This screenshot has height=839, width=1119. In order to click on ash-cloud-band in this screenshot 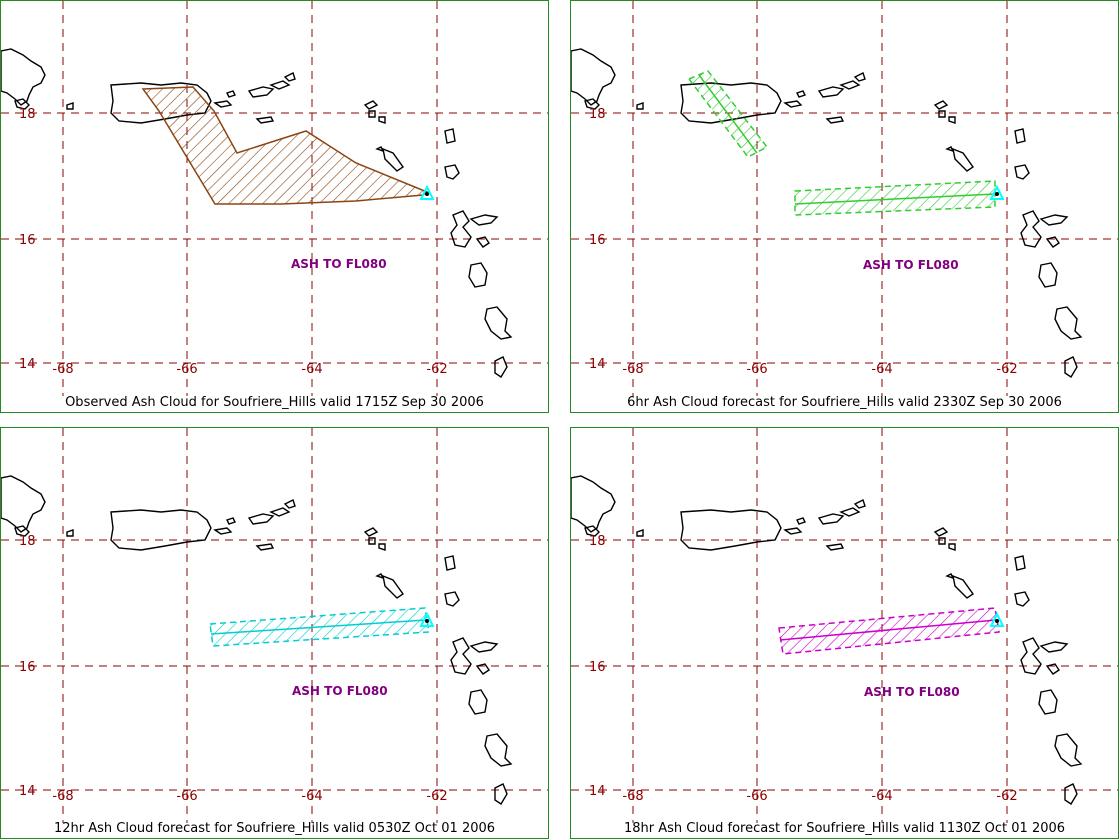, I will do `click(889, 631)`.